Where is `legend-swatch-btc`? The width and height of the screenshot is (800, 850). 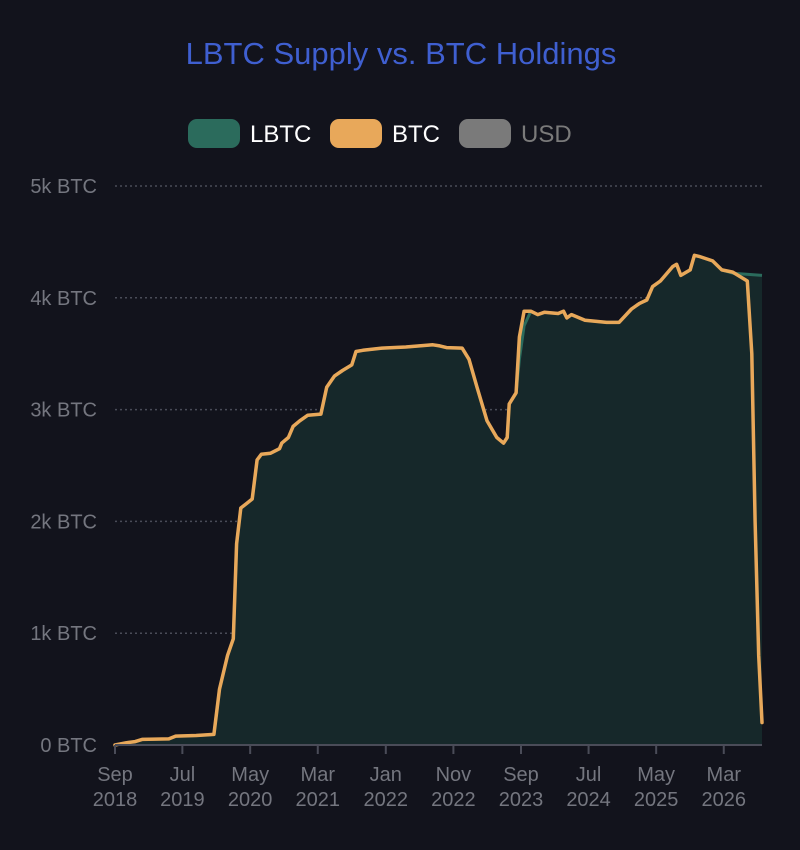 legend-swatch-btc is located at coordinates (356, 133).